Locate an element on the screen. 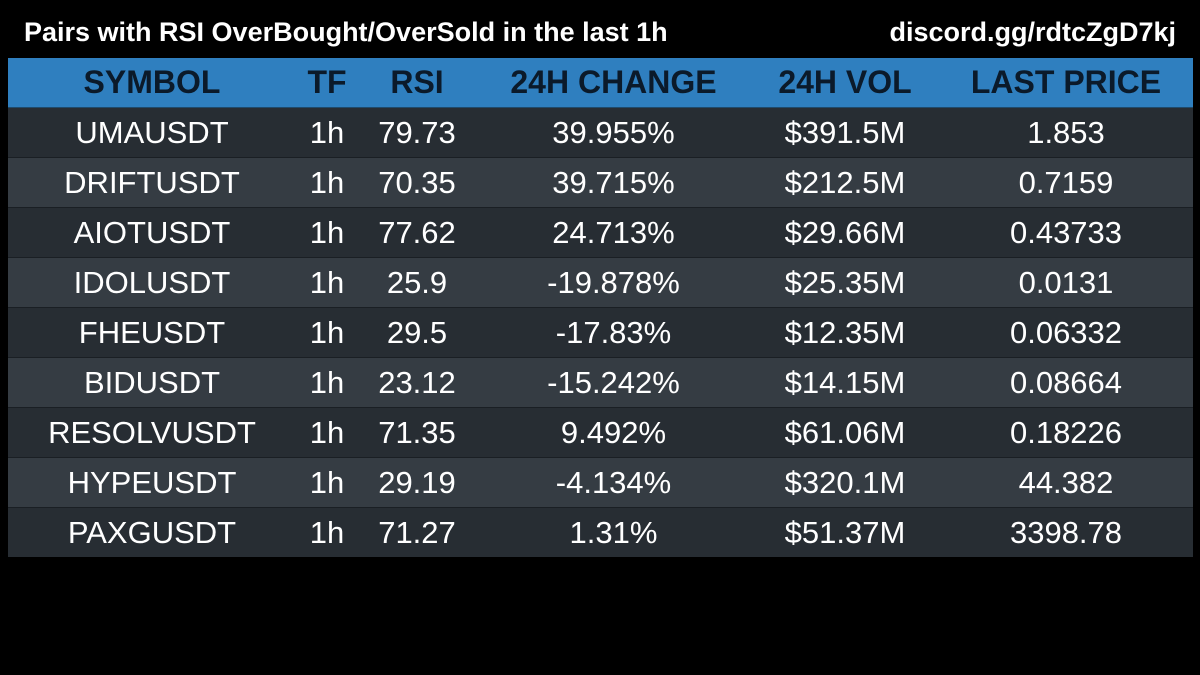 The height and width of the screenshot is (675, 1200). cell-24h-vol: $212.5M is located at coordinates (845, 182).